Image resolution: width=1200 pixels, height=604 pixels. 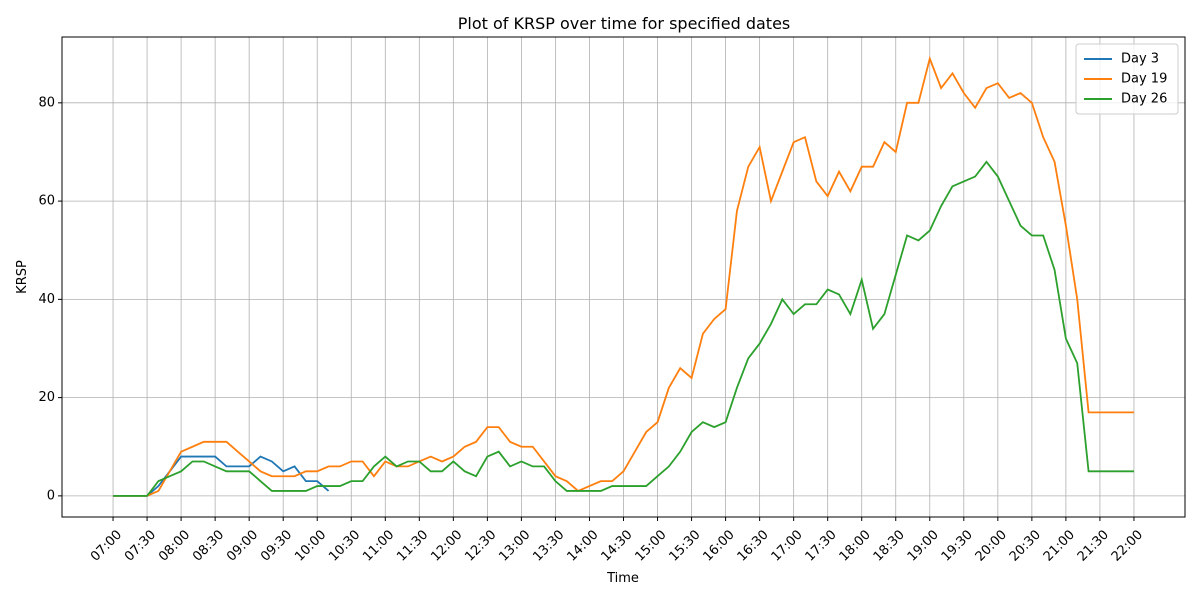 What do you see at coordinates (344, 545) in the screenshot?
I see `x-tick-label: 10:30` at bounding box center [344, 545].